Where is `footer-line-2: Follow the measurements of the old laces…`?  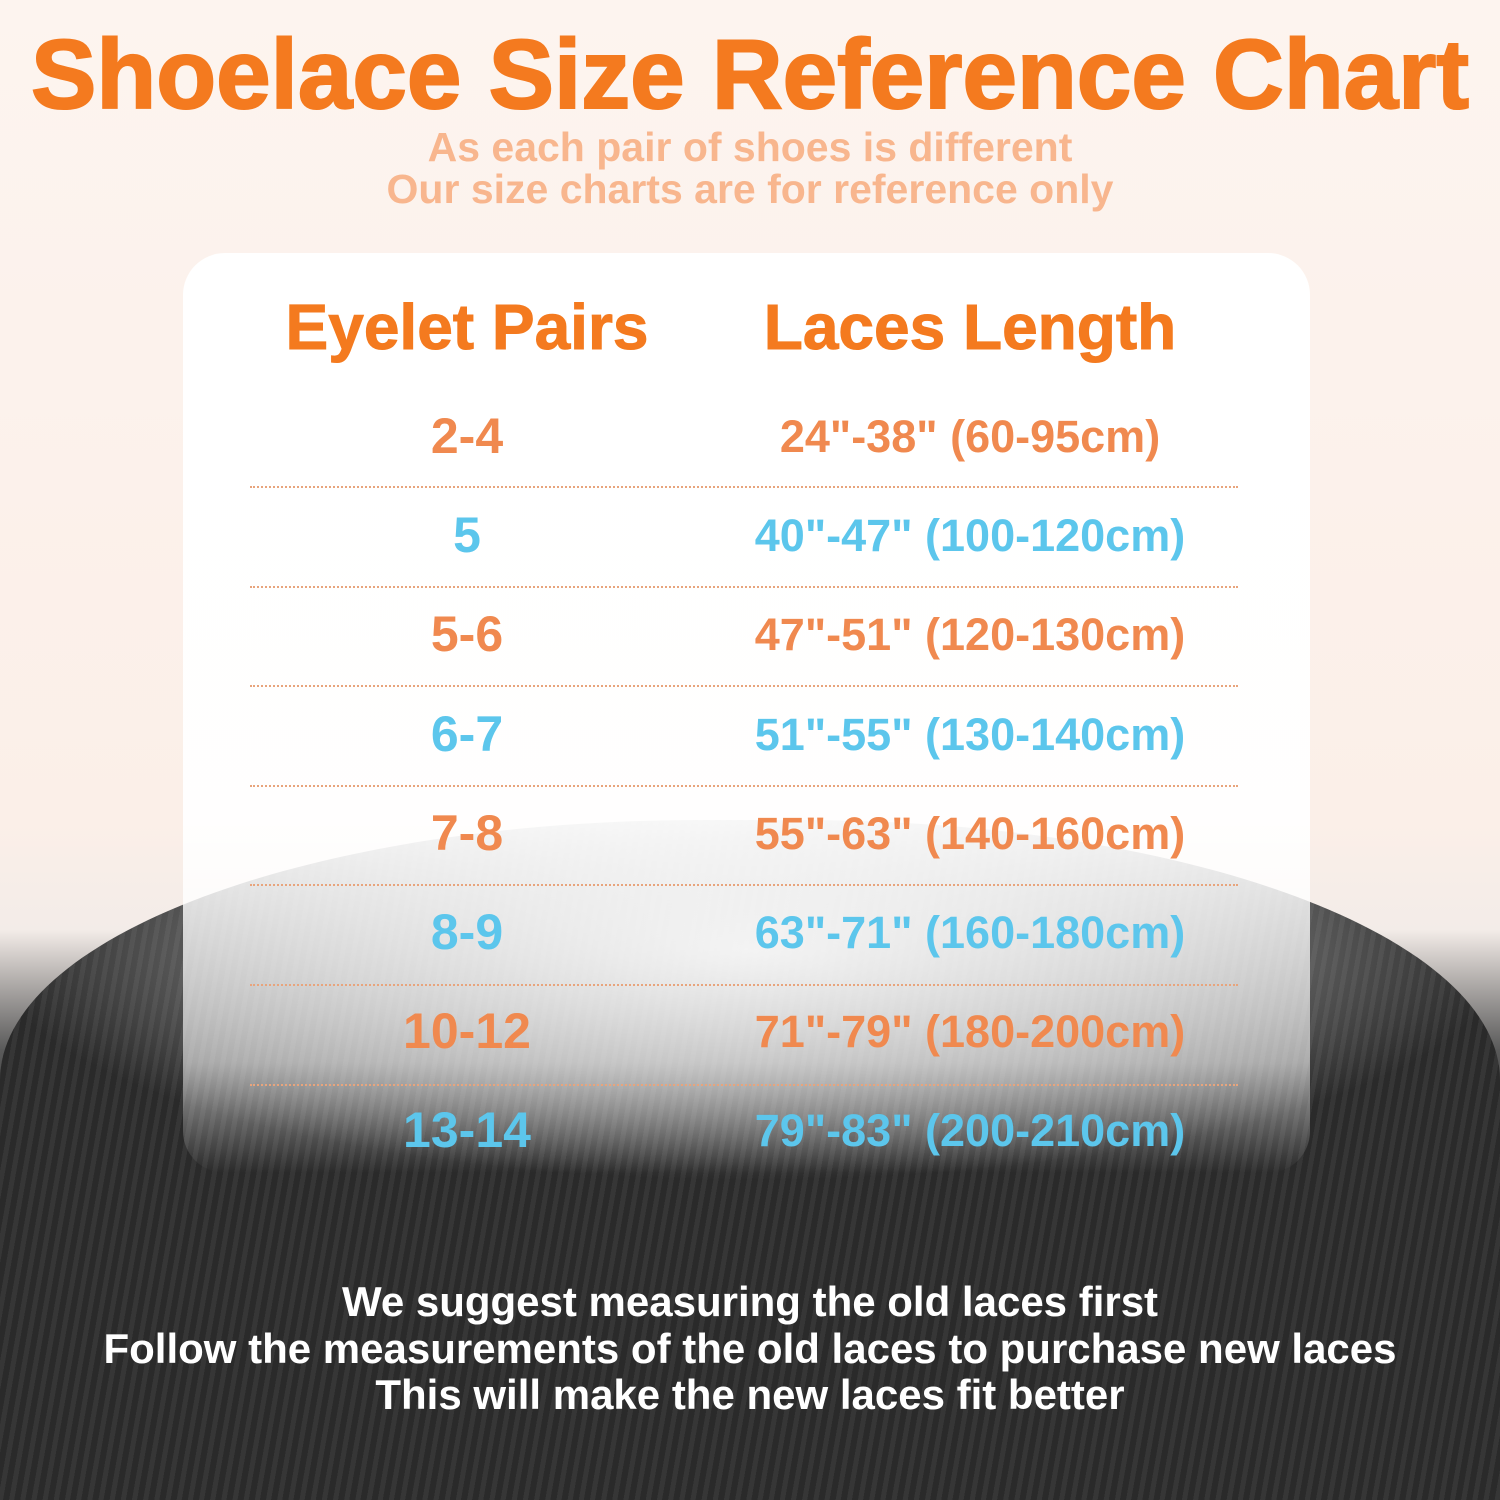
footer-line-2: Follow the measurements of the old laces… is located at coordinates (750, 1348).